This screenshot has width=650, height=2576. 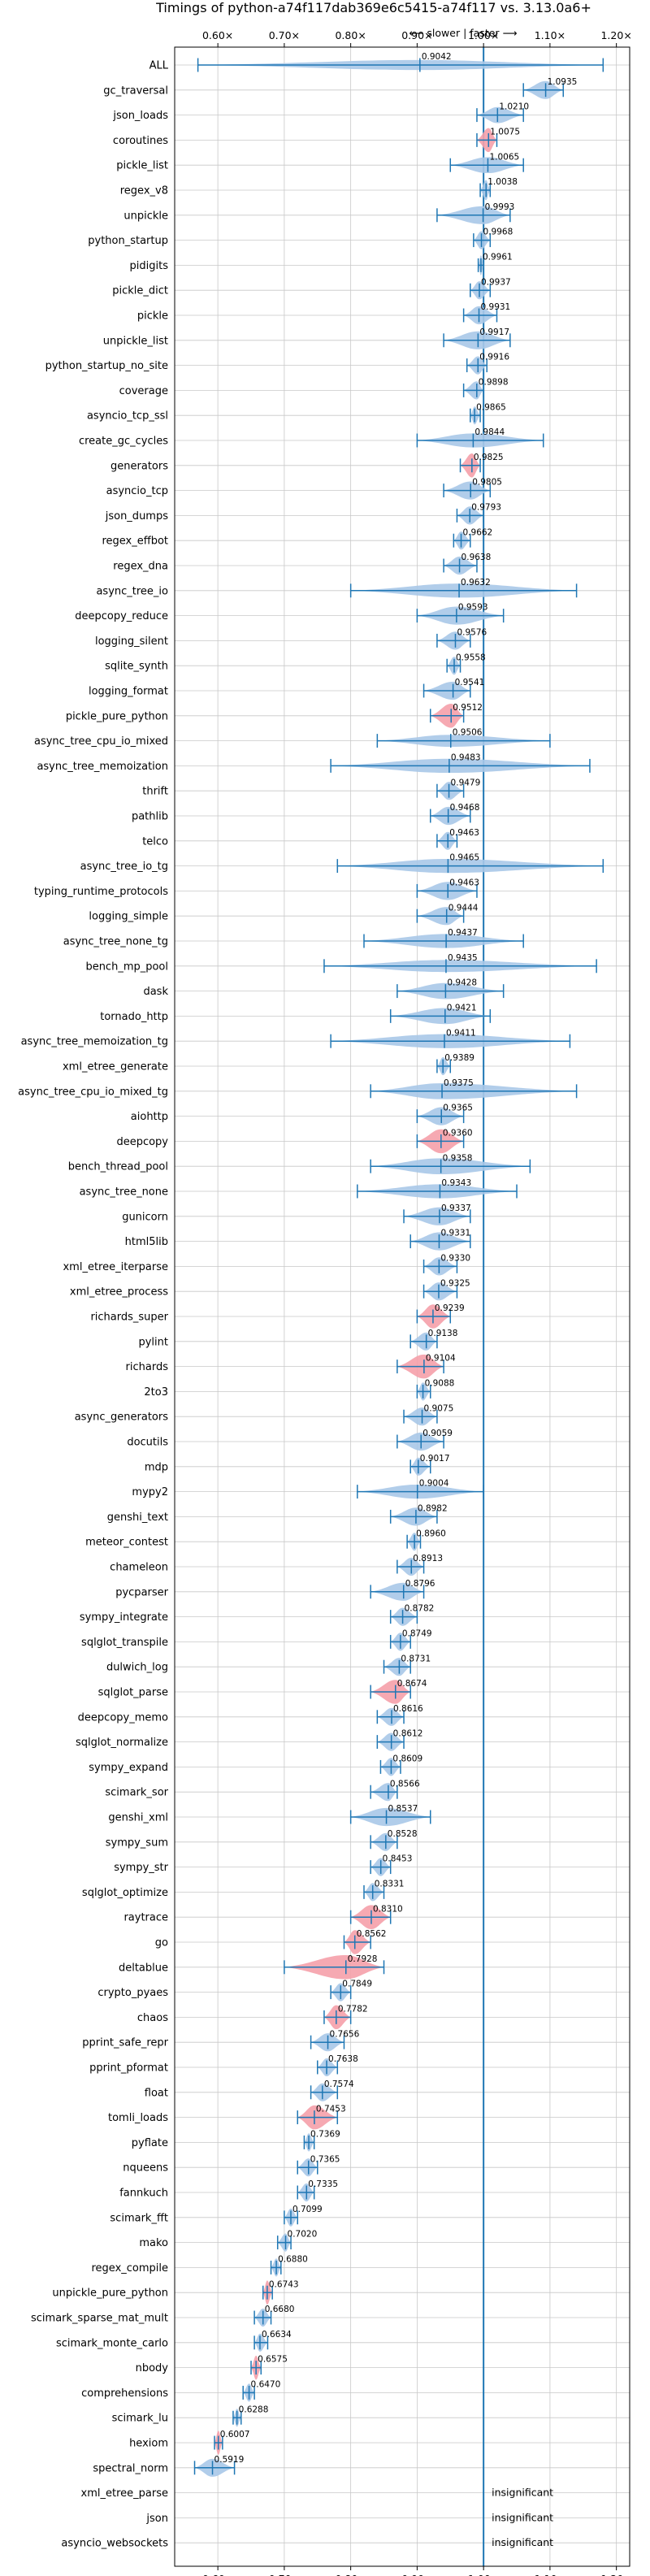 What do you see at coordinates (122, 1743) in the screenshot?
I see `benchmark-name: sqlglot_normalize` at bounding box center [122, 1743].